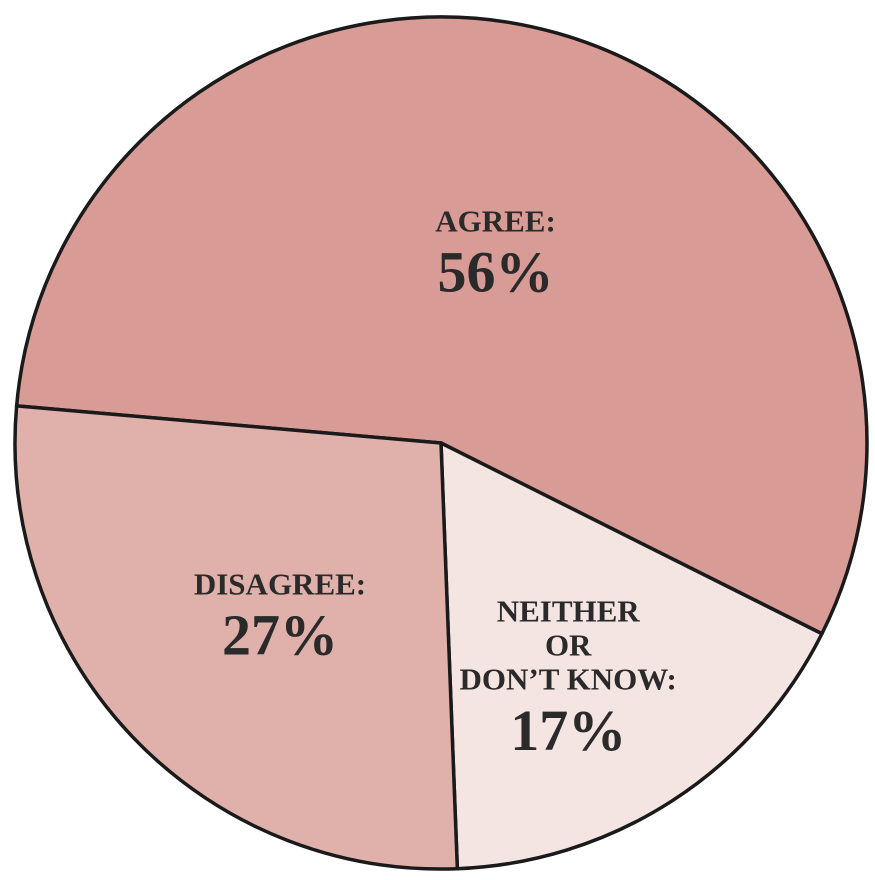  Describe the element at coordinates (568, 645) in the screenshot. I see `slice-label-text: OR` at that location.